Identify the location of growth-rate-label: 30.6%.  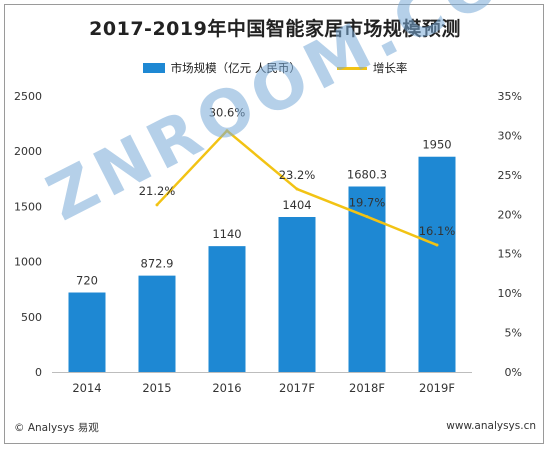
(227, 113).